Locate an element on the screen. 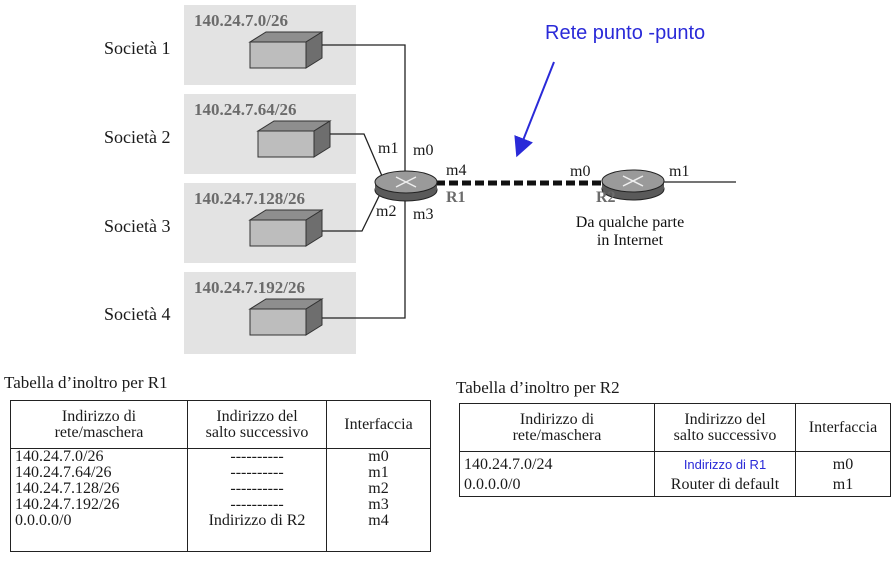 The height and width of the screenshot is (561, 896). subnet-address: 140.24.7.128/26 is located at coordinates (249, 198).